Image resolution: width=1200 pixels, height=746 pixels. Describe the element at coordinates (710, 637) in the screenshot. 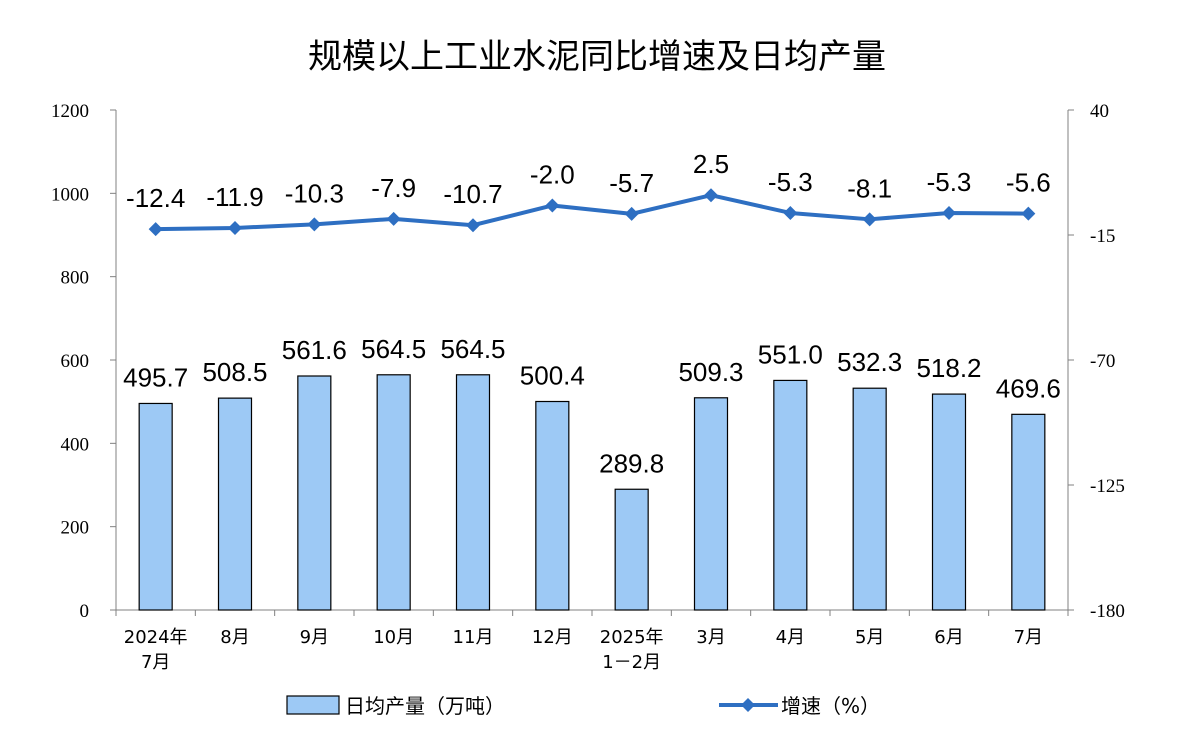

I see `x-tick-label: 3月` at that location.